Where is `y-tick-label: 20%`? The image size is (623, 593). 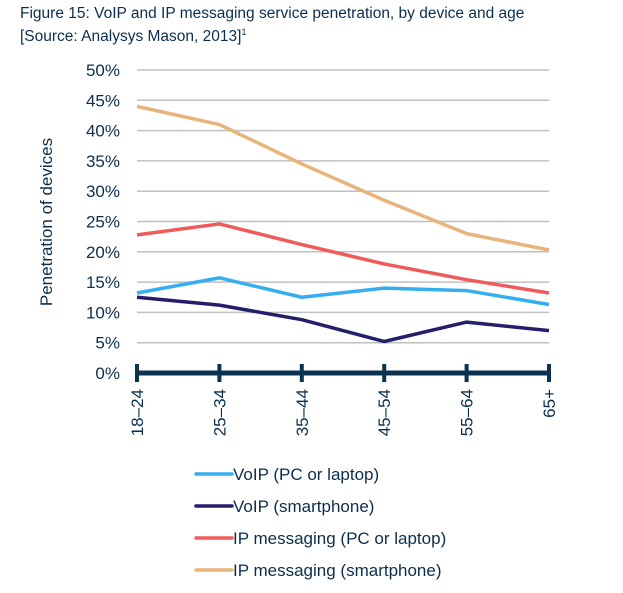
y-tick-label: 20% is located at coordinates (103, 252).